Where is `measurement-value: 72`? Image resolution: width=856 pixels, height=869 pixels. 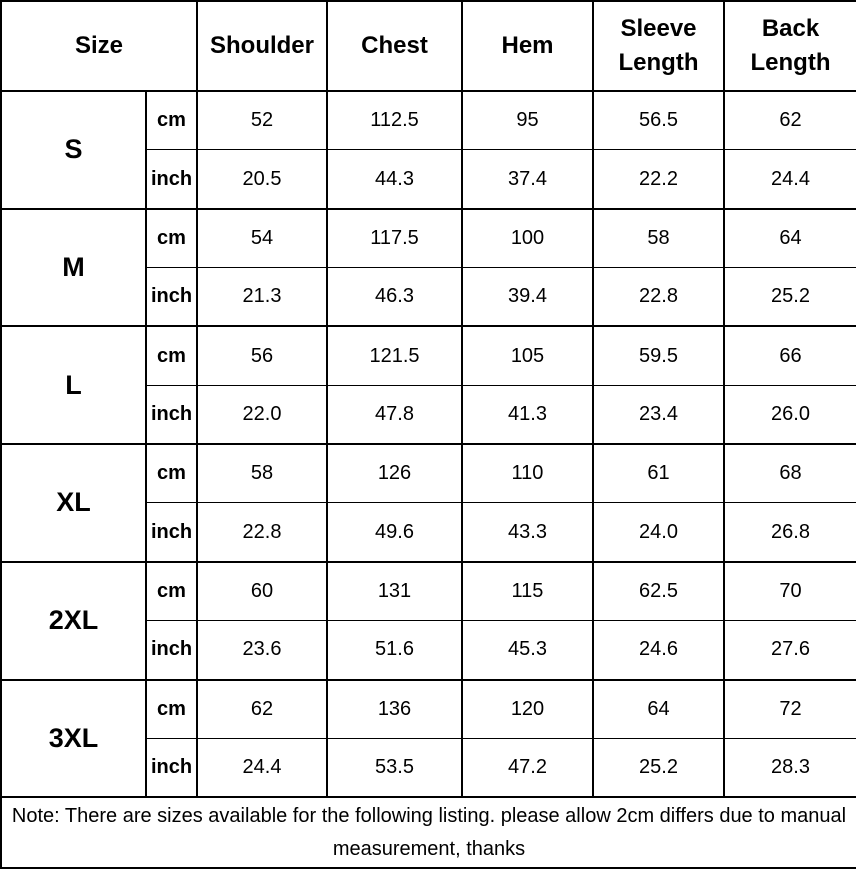 measurement-value: 72 is located at coordinates (789, 708).